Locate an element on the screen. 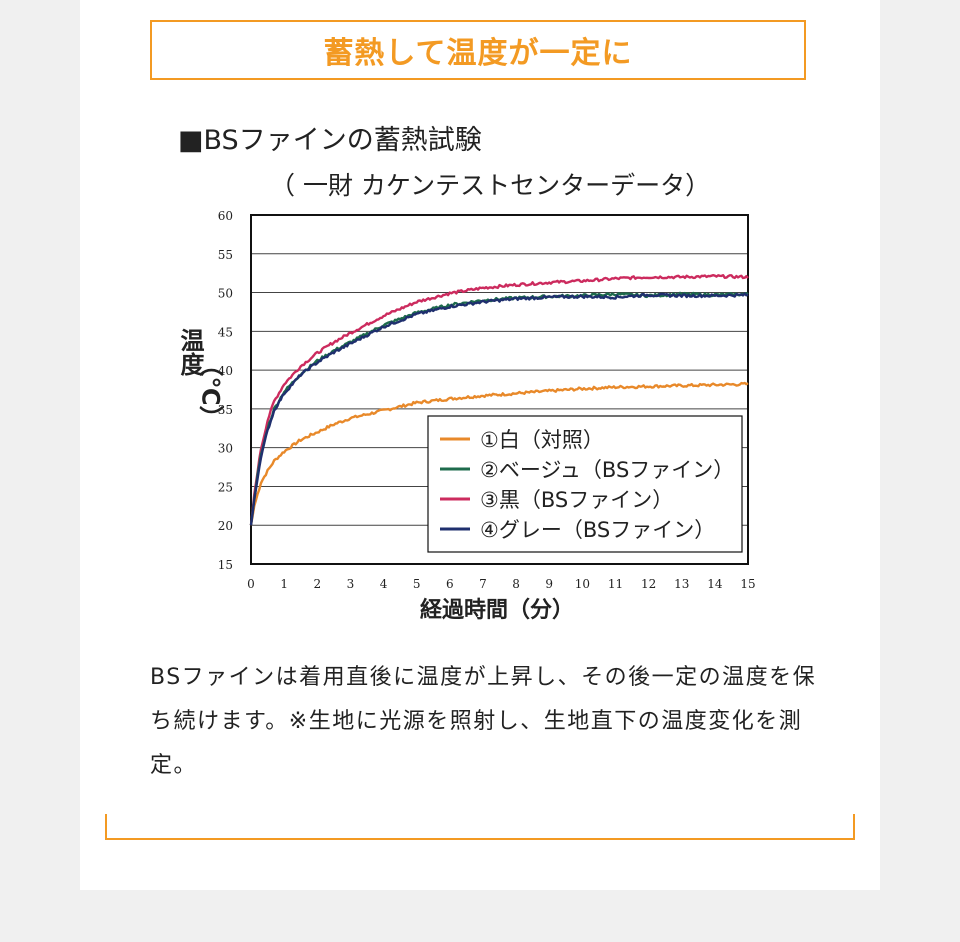 This screenshot has height=942, width=960. x-tick-label-14: 14 is located at coordinates (715, 584).